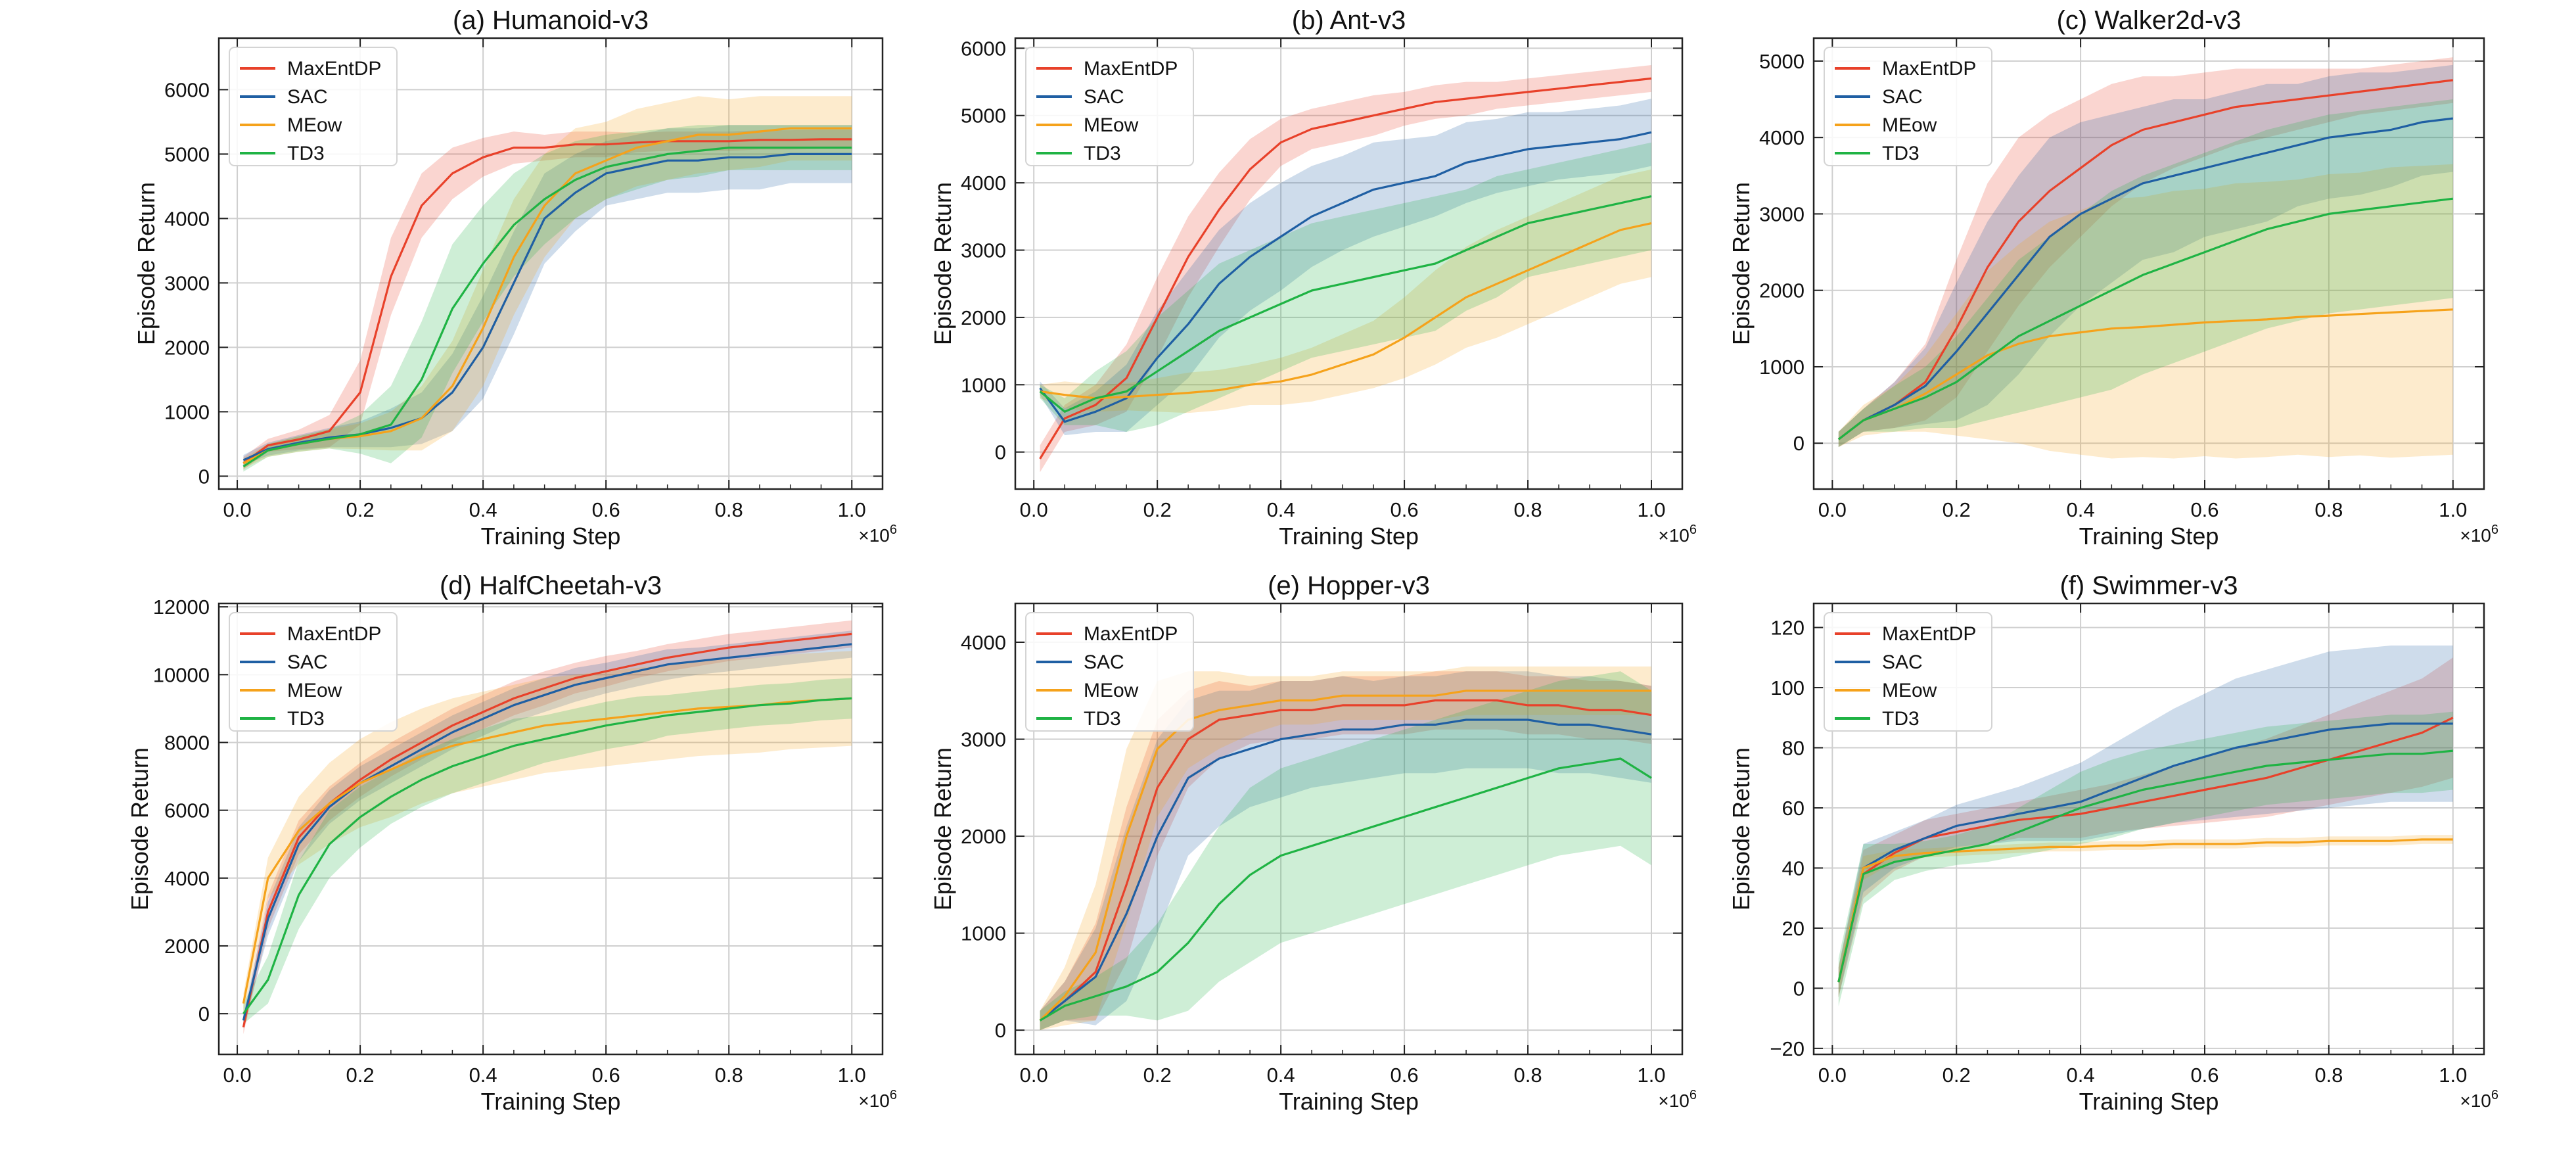 This screenshot has width=2576, height=1176. What do you see at coordinates (1794, 748) in the screenshot?
I see `y-tick-label: 80` at bounding box center [1794, 748].